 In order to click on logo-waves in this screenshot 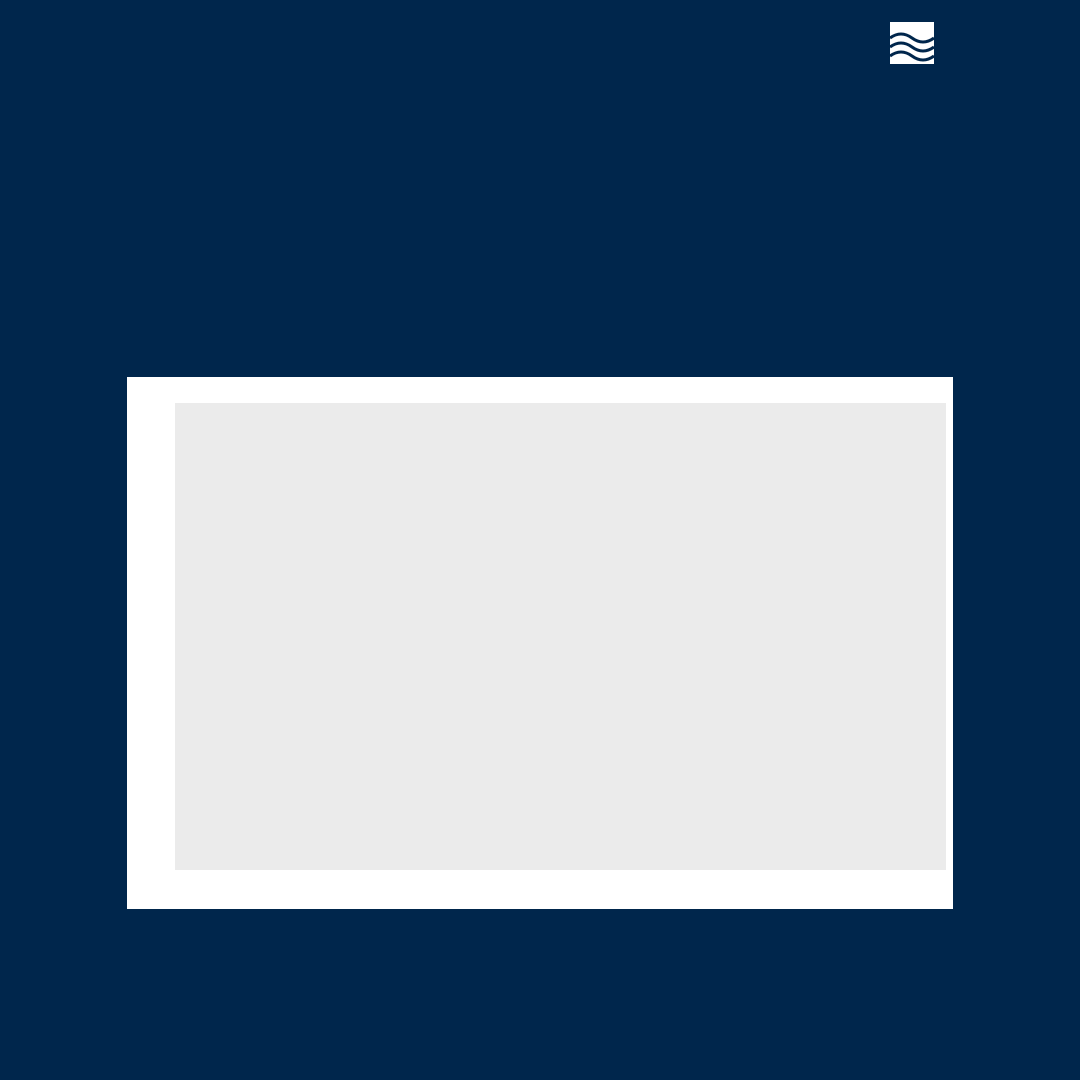, I will do `click(912, 47)`.